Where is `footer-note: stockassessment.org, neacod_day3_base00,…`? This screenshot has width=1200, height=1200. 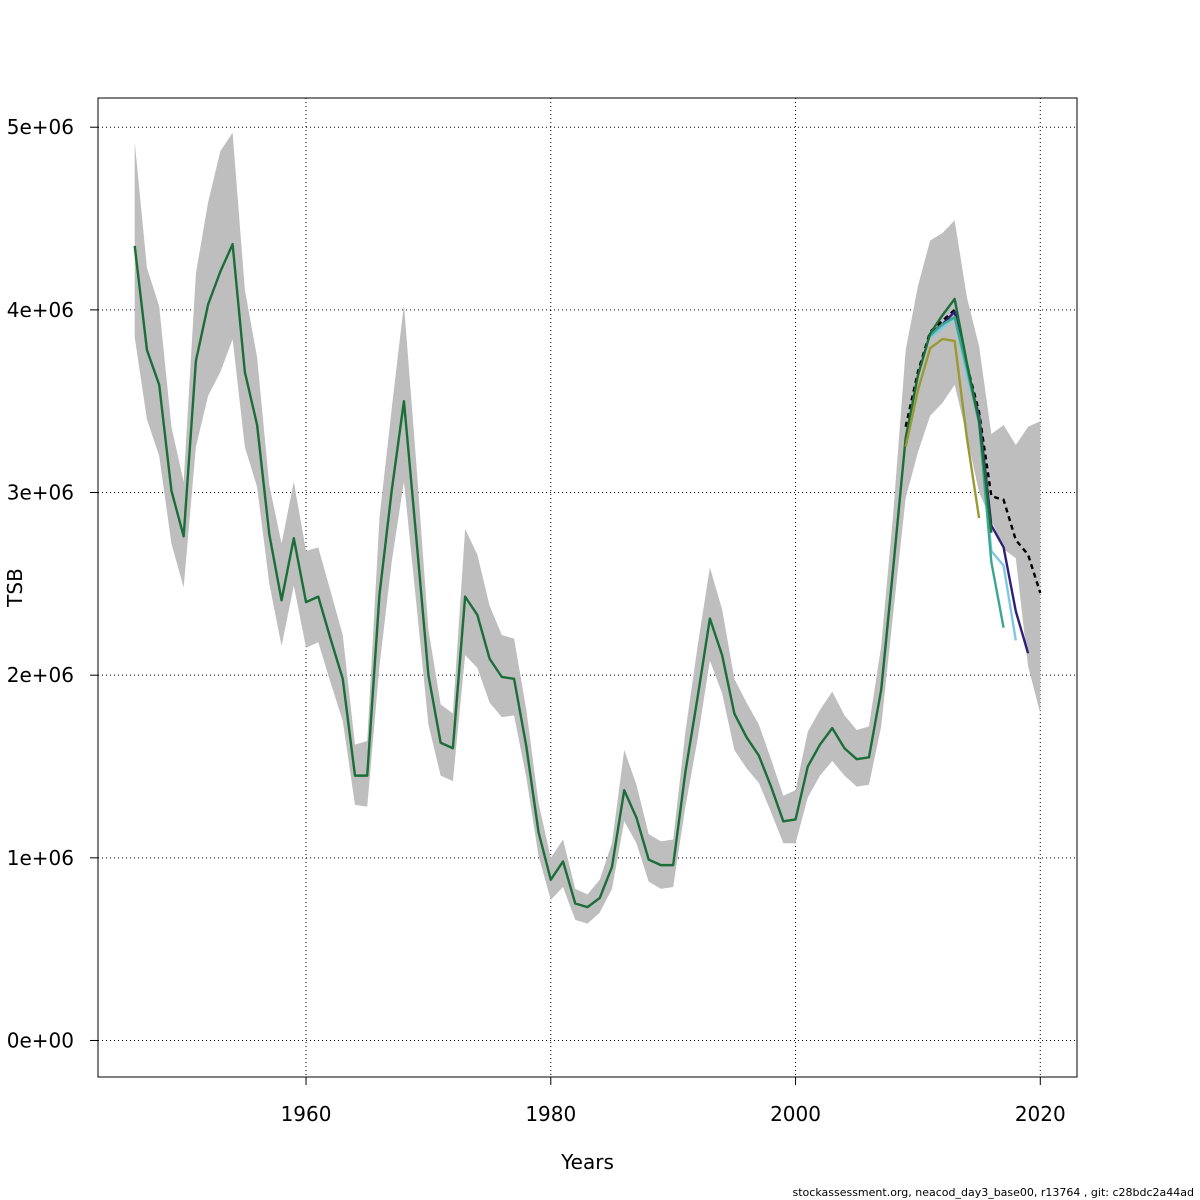 footer-note: stockassessment.org, neacod_day3_base00,… is located at coordinates (994, 1192).